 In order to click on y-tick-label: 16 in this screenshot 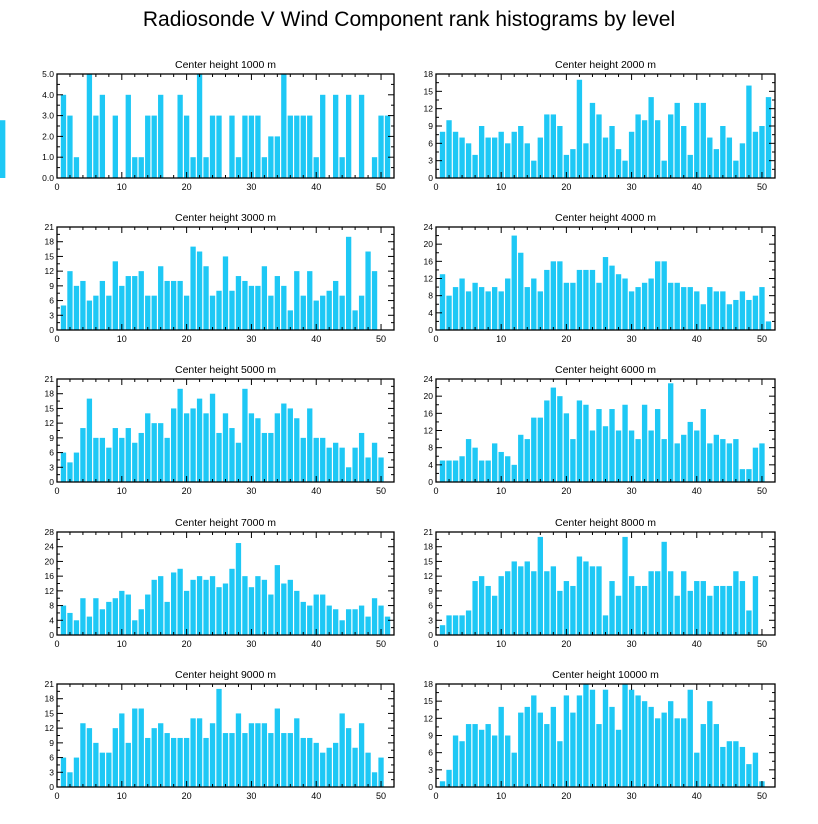, I will do `click(50, 576)`.